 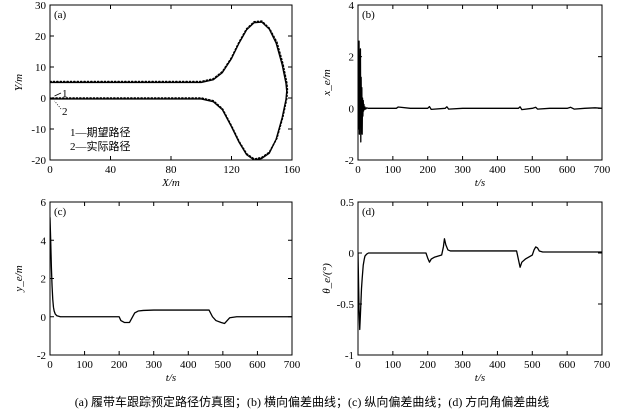 What do you see at coordinates (38, 161) in the screenshot?
I see `y-tick-label: -20` at bounding box center [38, 161].